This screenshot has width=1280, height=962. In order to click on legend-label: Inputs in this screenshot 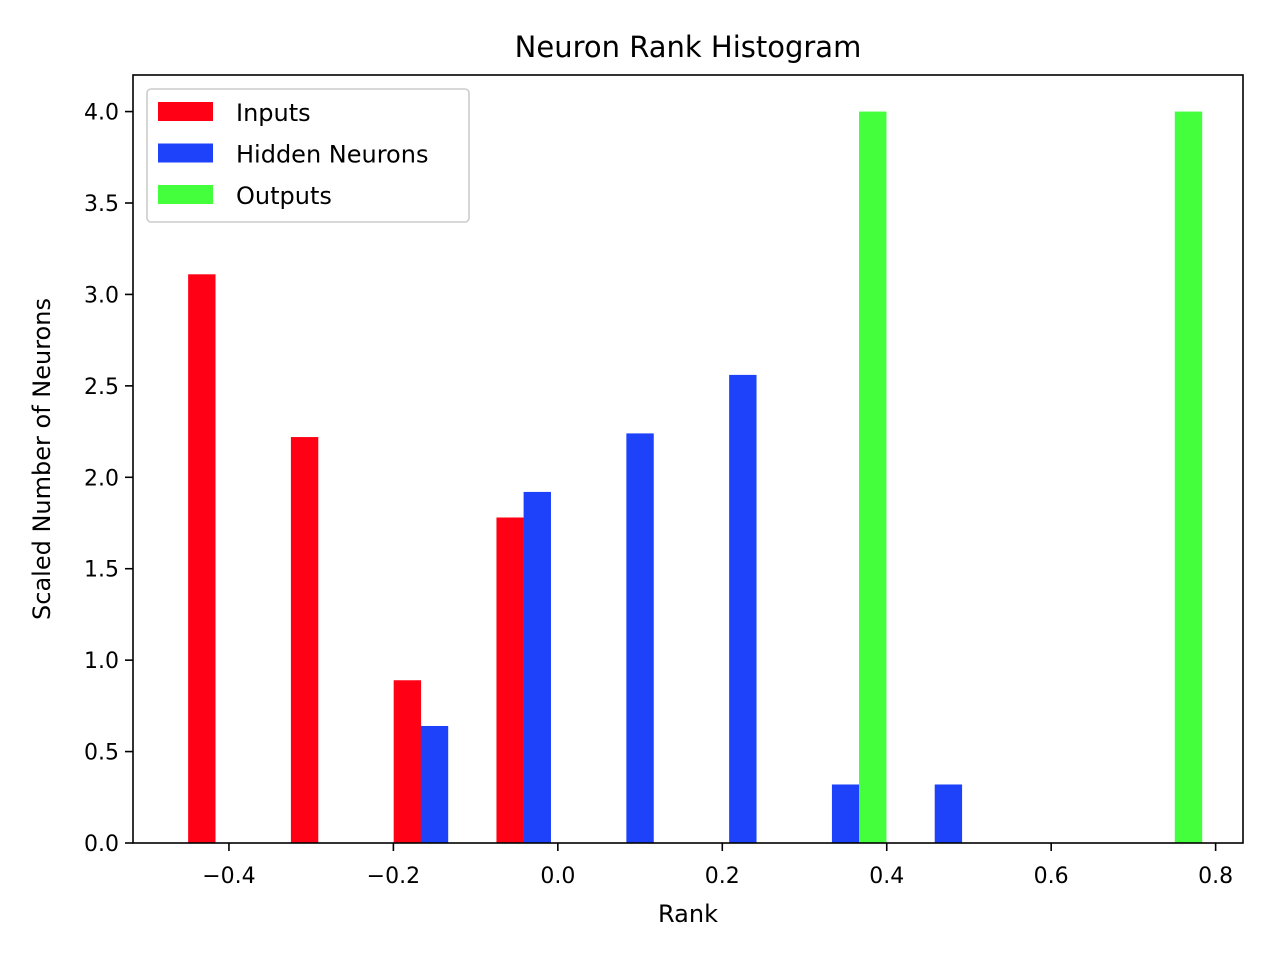, I will do `click(273, 113)`.